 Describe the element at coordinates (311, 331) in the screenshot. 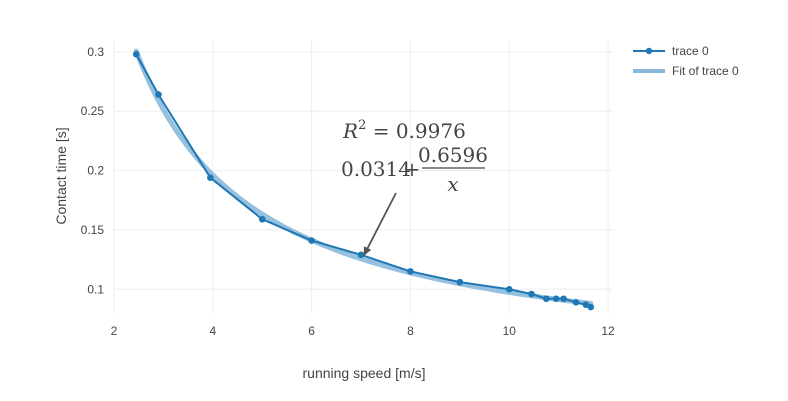

I see `x-tick-label: 6` at that location.